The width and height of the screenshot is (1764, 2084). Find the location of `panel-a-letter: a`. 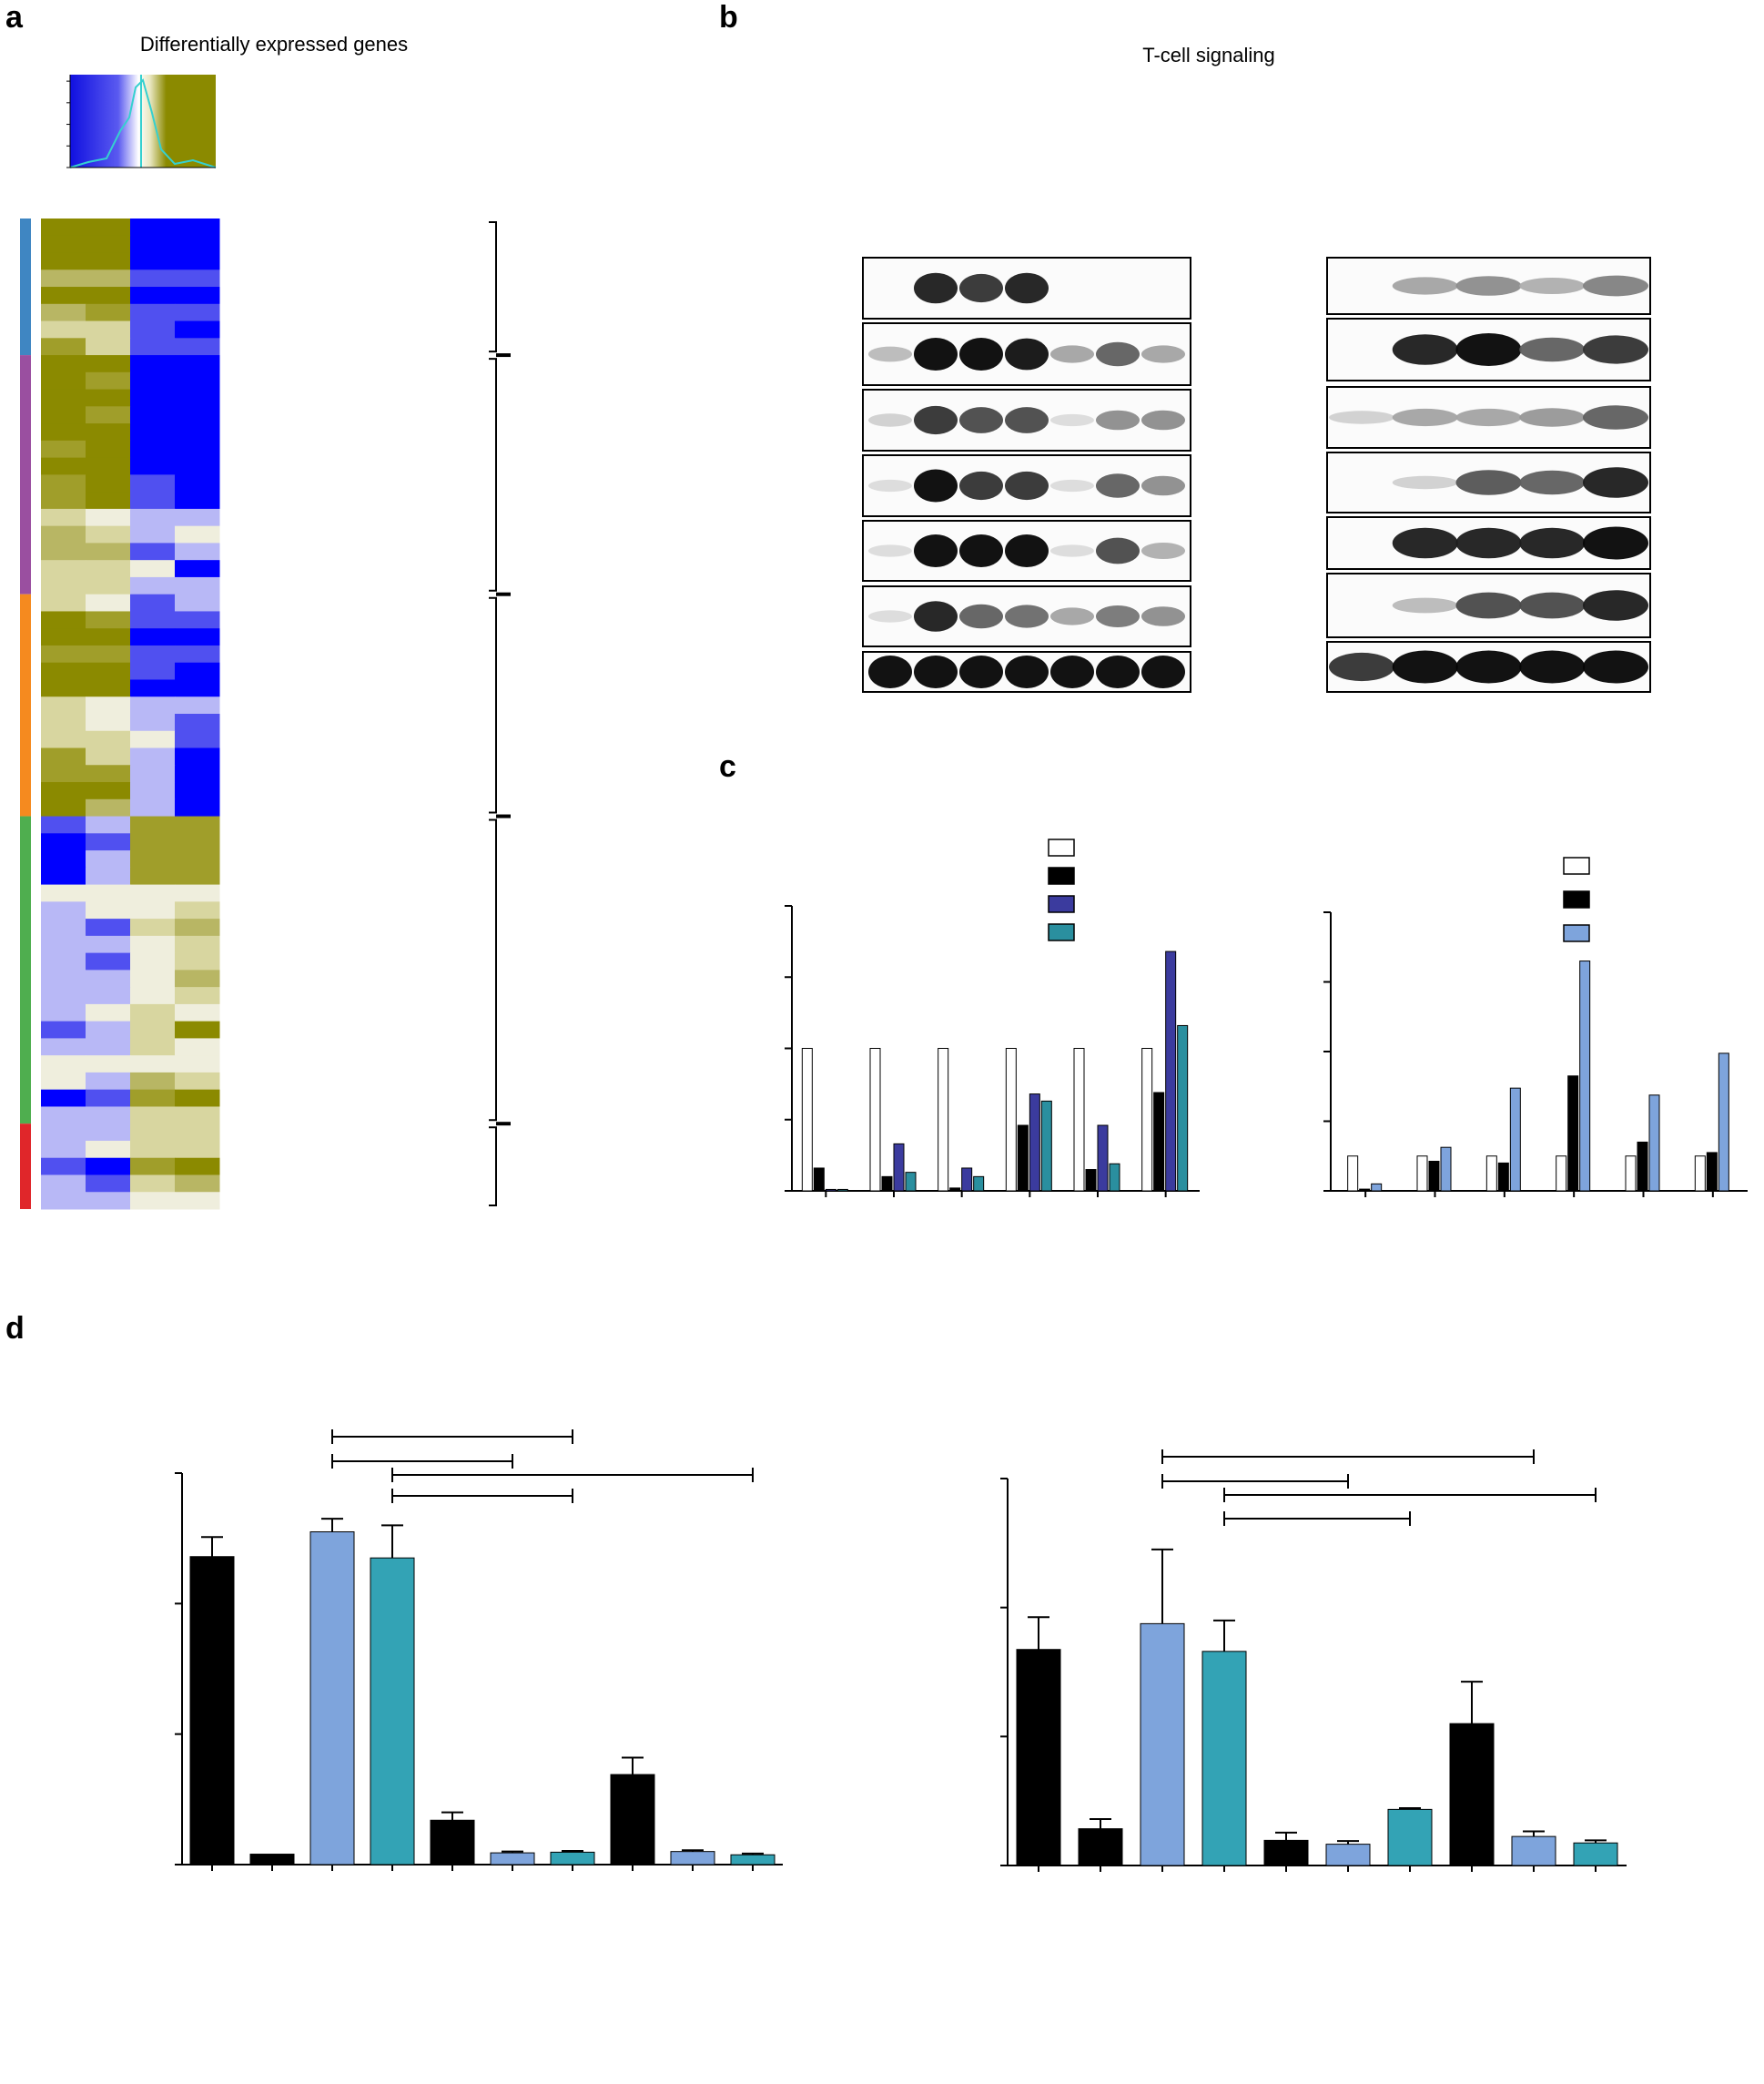

panel-a-letter: a is located at coordinates (14, 17).